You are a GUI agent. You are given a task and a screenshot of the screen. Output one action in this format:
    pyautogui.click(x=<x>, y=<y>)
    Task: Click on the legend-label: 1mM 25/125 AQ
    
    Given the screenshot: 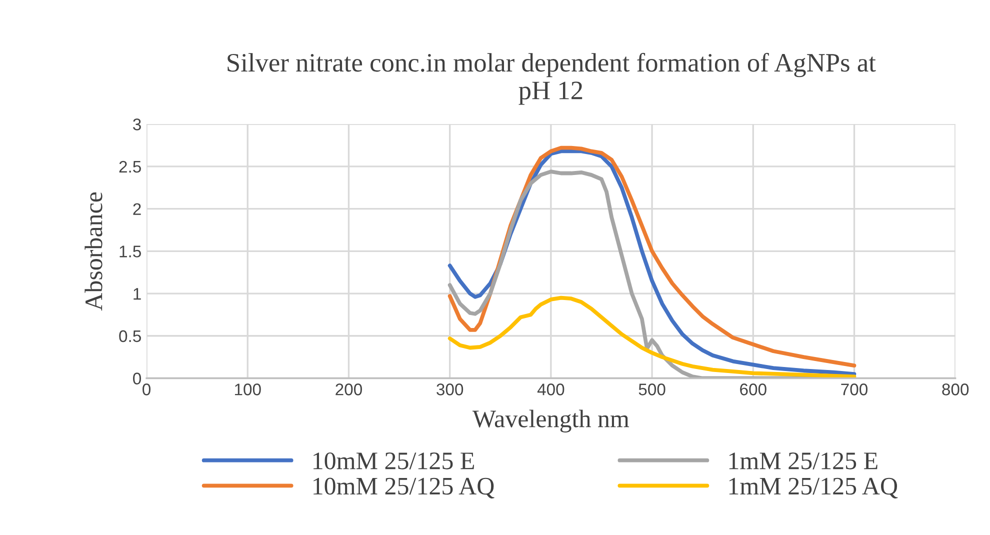 What is the action you would take?
    pyautogui.click(x=813, y=488)
    